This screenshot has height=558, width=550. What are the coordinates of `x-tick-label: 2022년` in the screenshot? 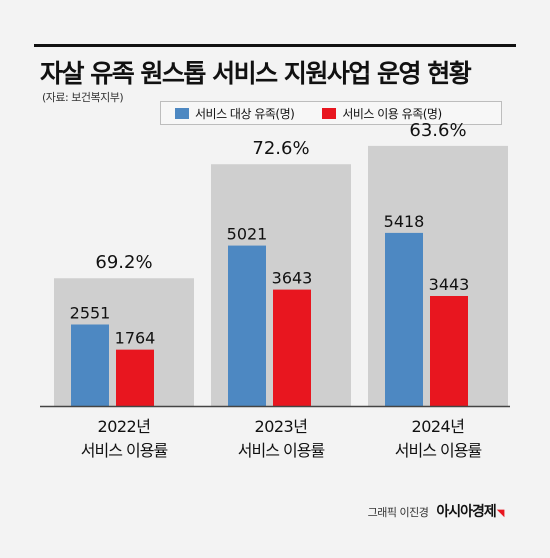 It's located at (124, 426).